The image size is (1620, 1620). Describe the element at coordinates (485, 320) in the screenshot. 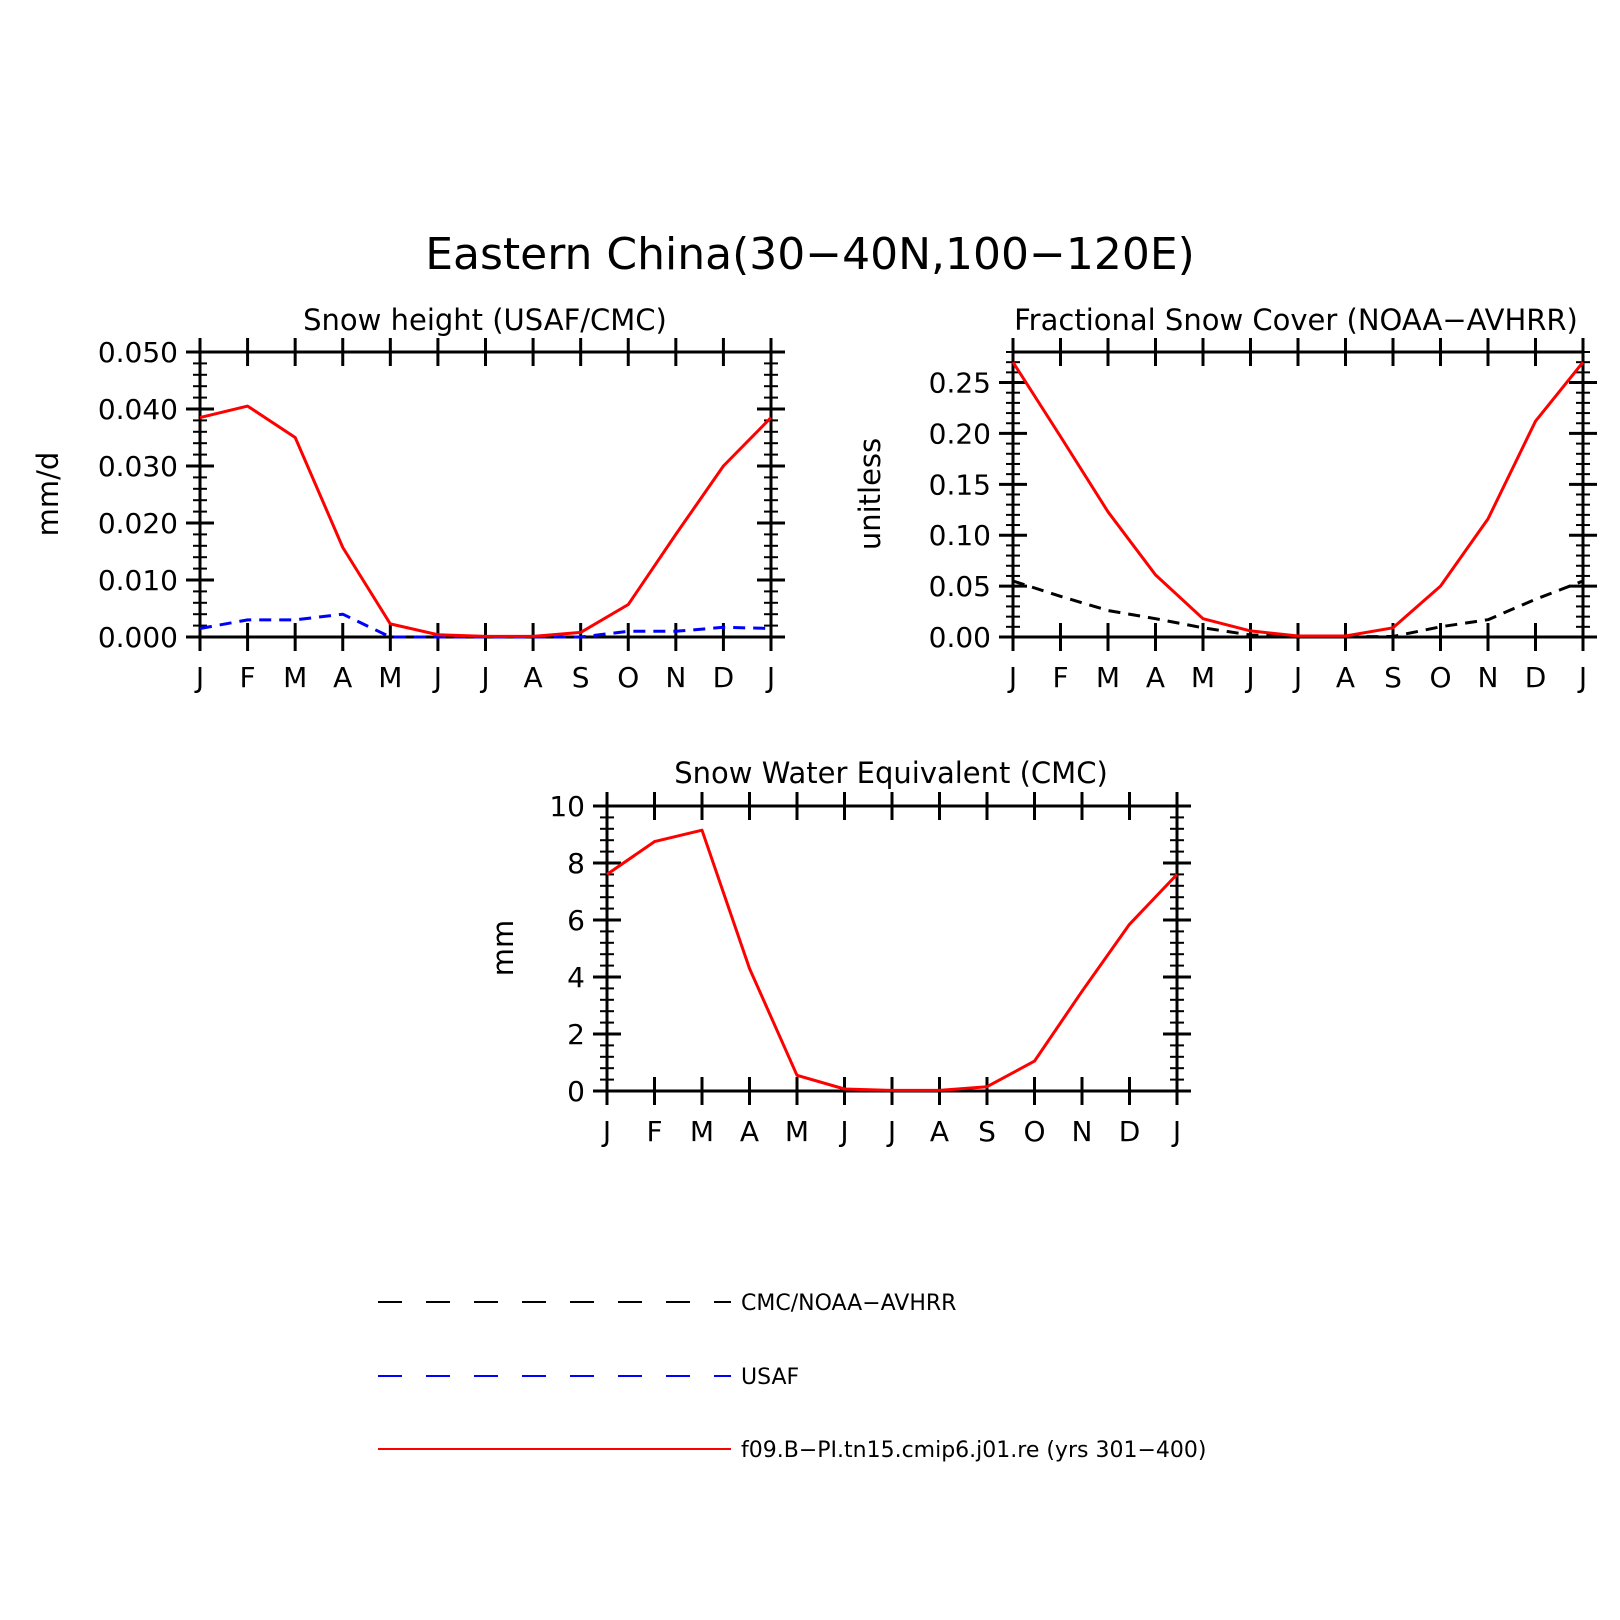

I see `panel-title: Snow height (USAF/CMC)` at that location.